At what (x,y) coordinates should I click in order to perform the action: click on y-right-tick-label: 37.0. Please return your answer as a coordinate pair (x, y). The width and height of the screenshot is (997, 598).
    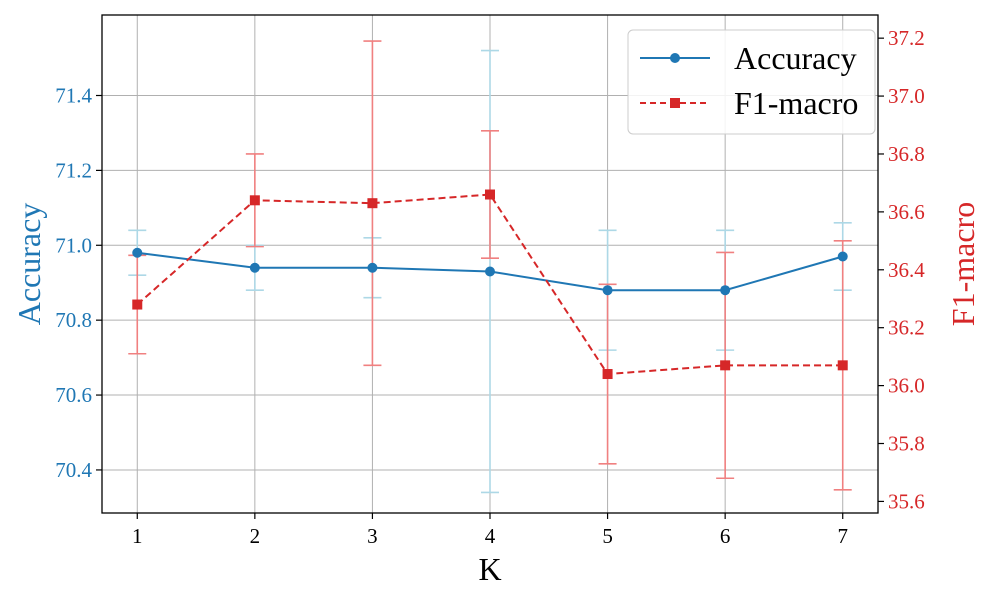
    Looking at the image, I should click on (906, 96).